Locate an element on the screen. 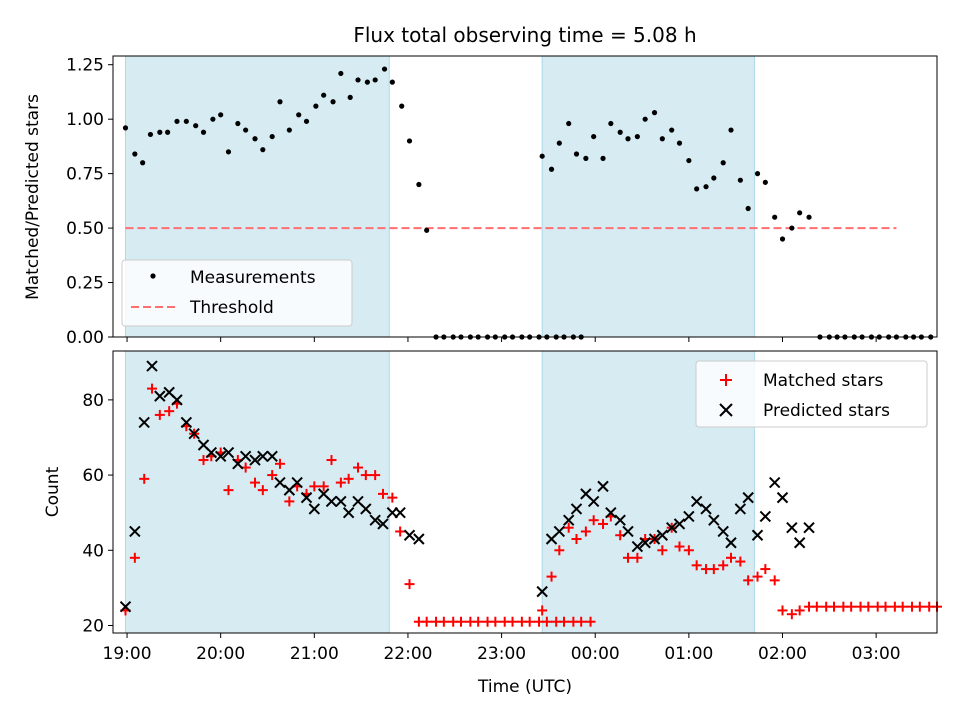 The width and height of the screenshot is (960, 720). y-tick-label: 0.50 is located at coordinates (85, 229).